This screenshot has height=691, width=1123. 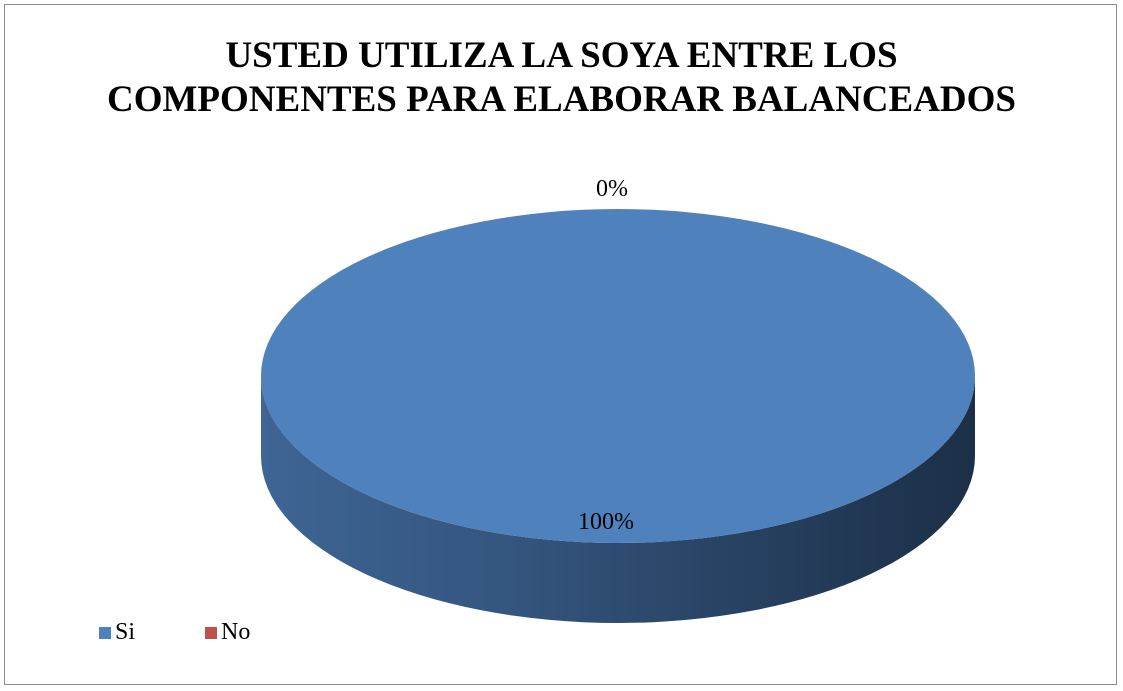 I want to click on legend: Si No, so click(x=209, y=632).